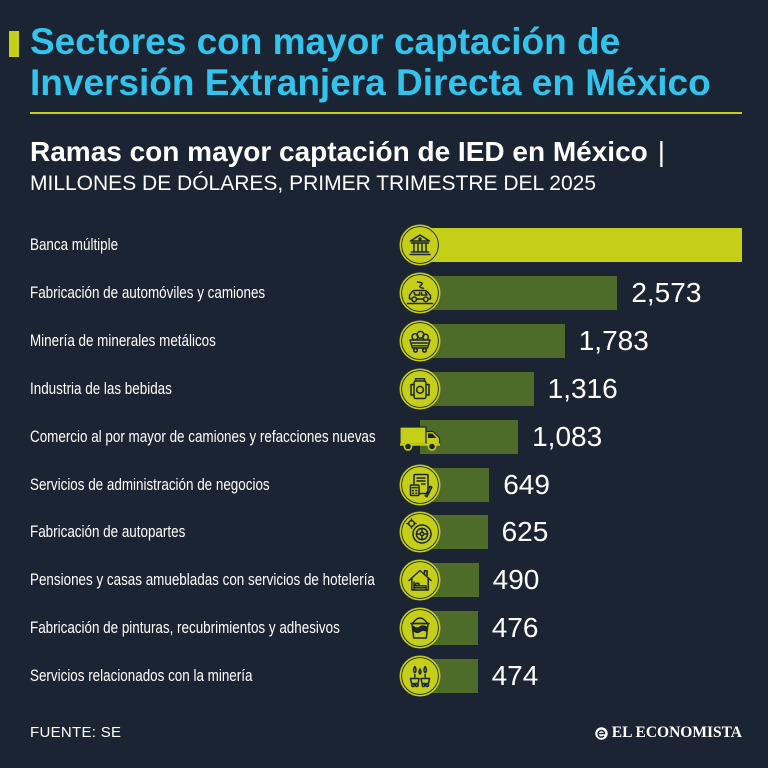 This screenshot has width=768, height=768. Describe the element at coordinates (370, 82) in the screenshot. I see `title-line-2: Inversión Extranjera Directa en México` at that location.